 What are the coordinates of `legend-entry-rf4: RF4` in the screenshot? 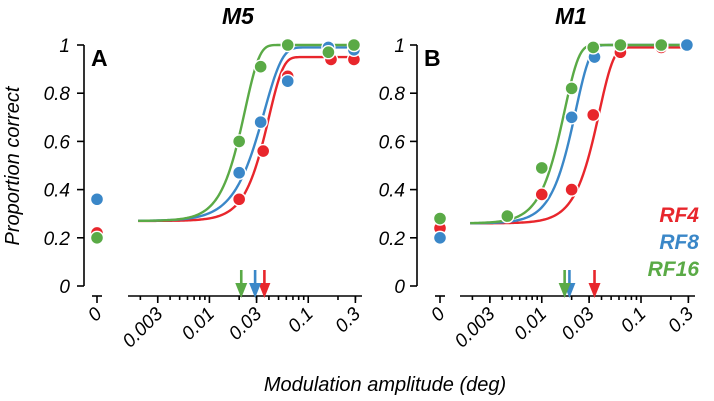 It's located at (679, 215).